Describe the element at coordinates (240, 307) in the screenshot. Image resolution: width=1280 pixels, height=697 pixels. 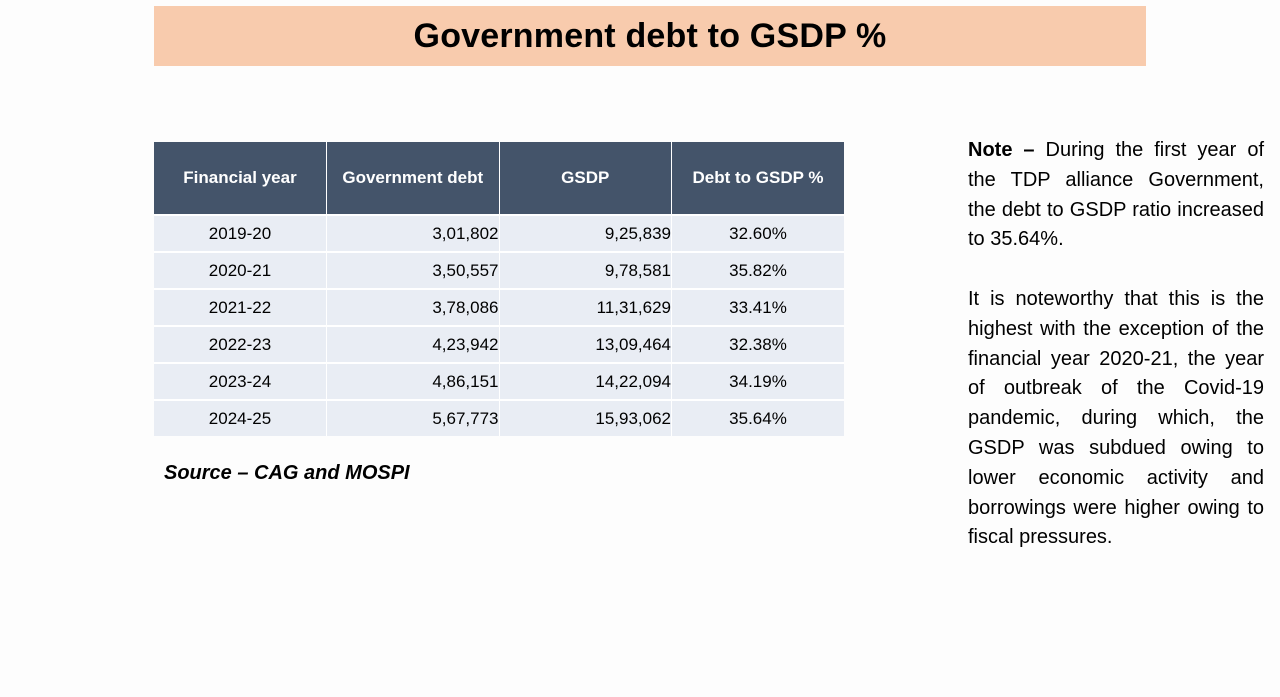
I see `cell-year: 2021-22` at that location.